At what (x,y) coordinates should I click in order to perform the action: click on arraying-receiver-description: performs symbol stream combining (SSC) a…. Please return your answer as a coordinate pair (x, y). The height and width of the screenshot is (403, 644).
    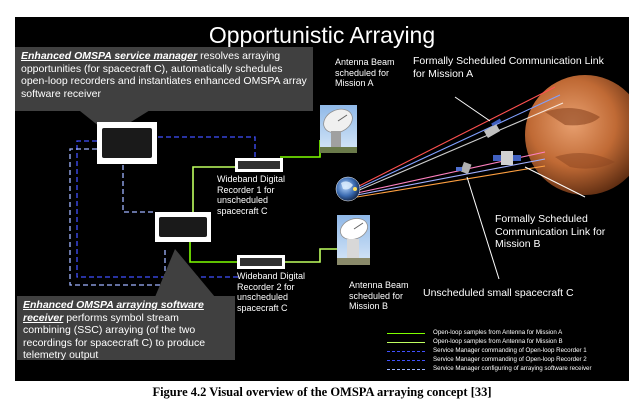
    Looking at the image, I should click on (114, 336).